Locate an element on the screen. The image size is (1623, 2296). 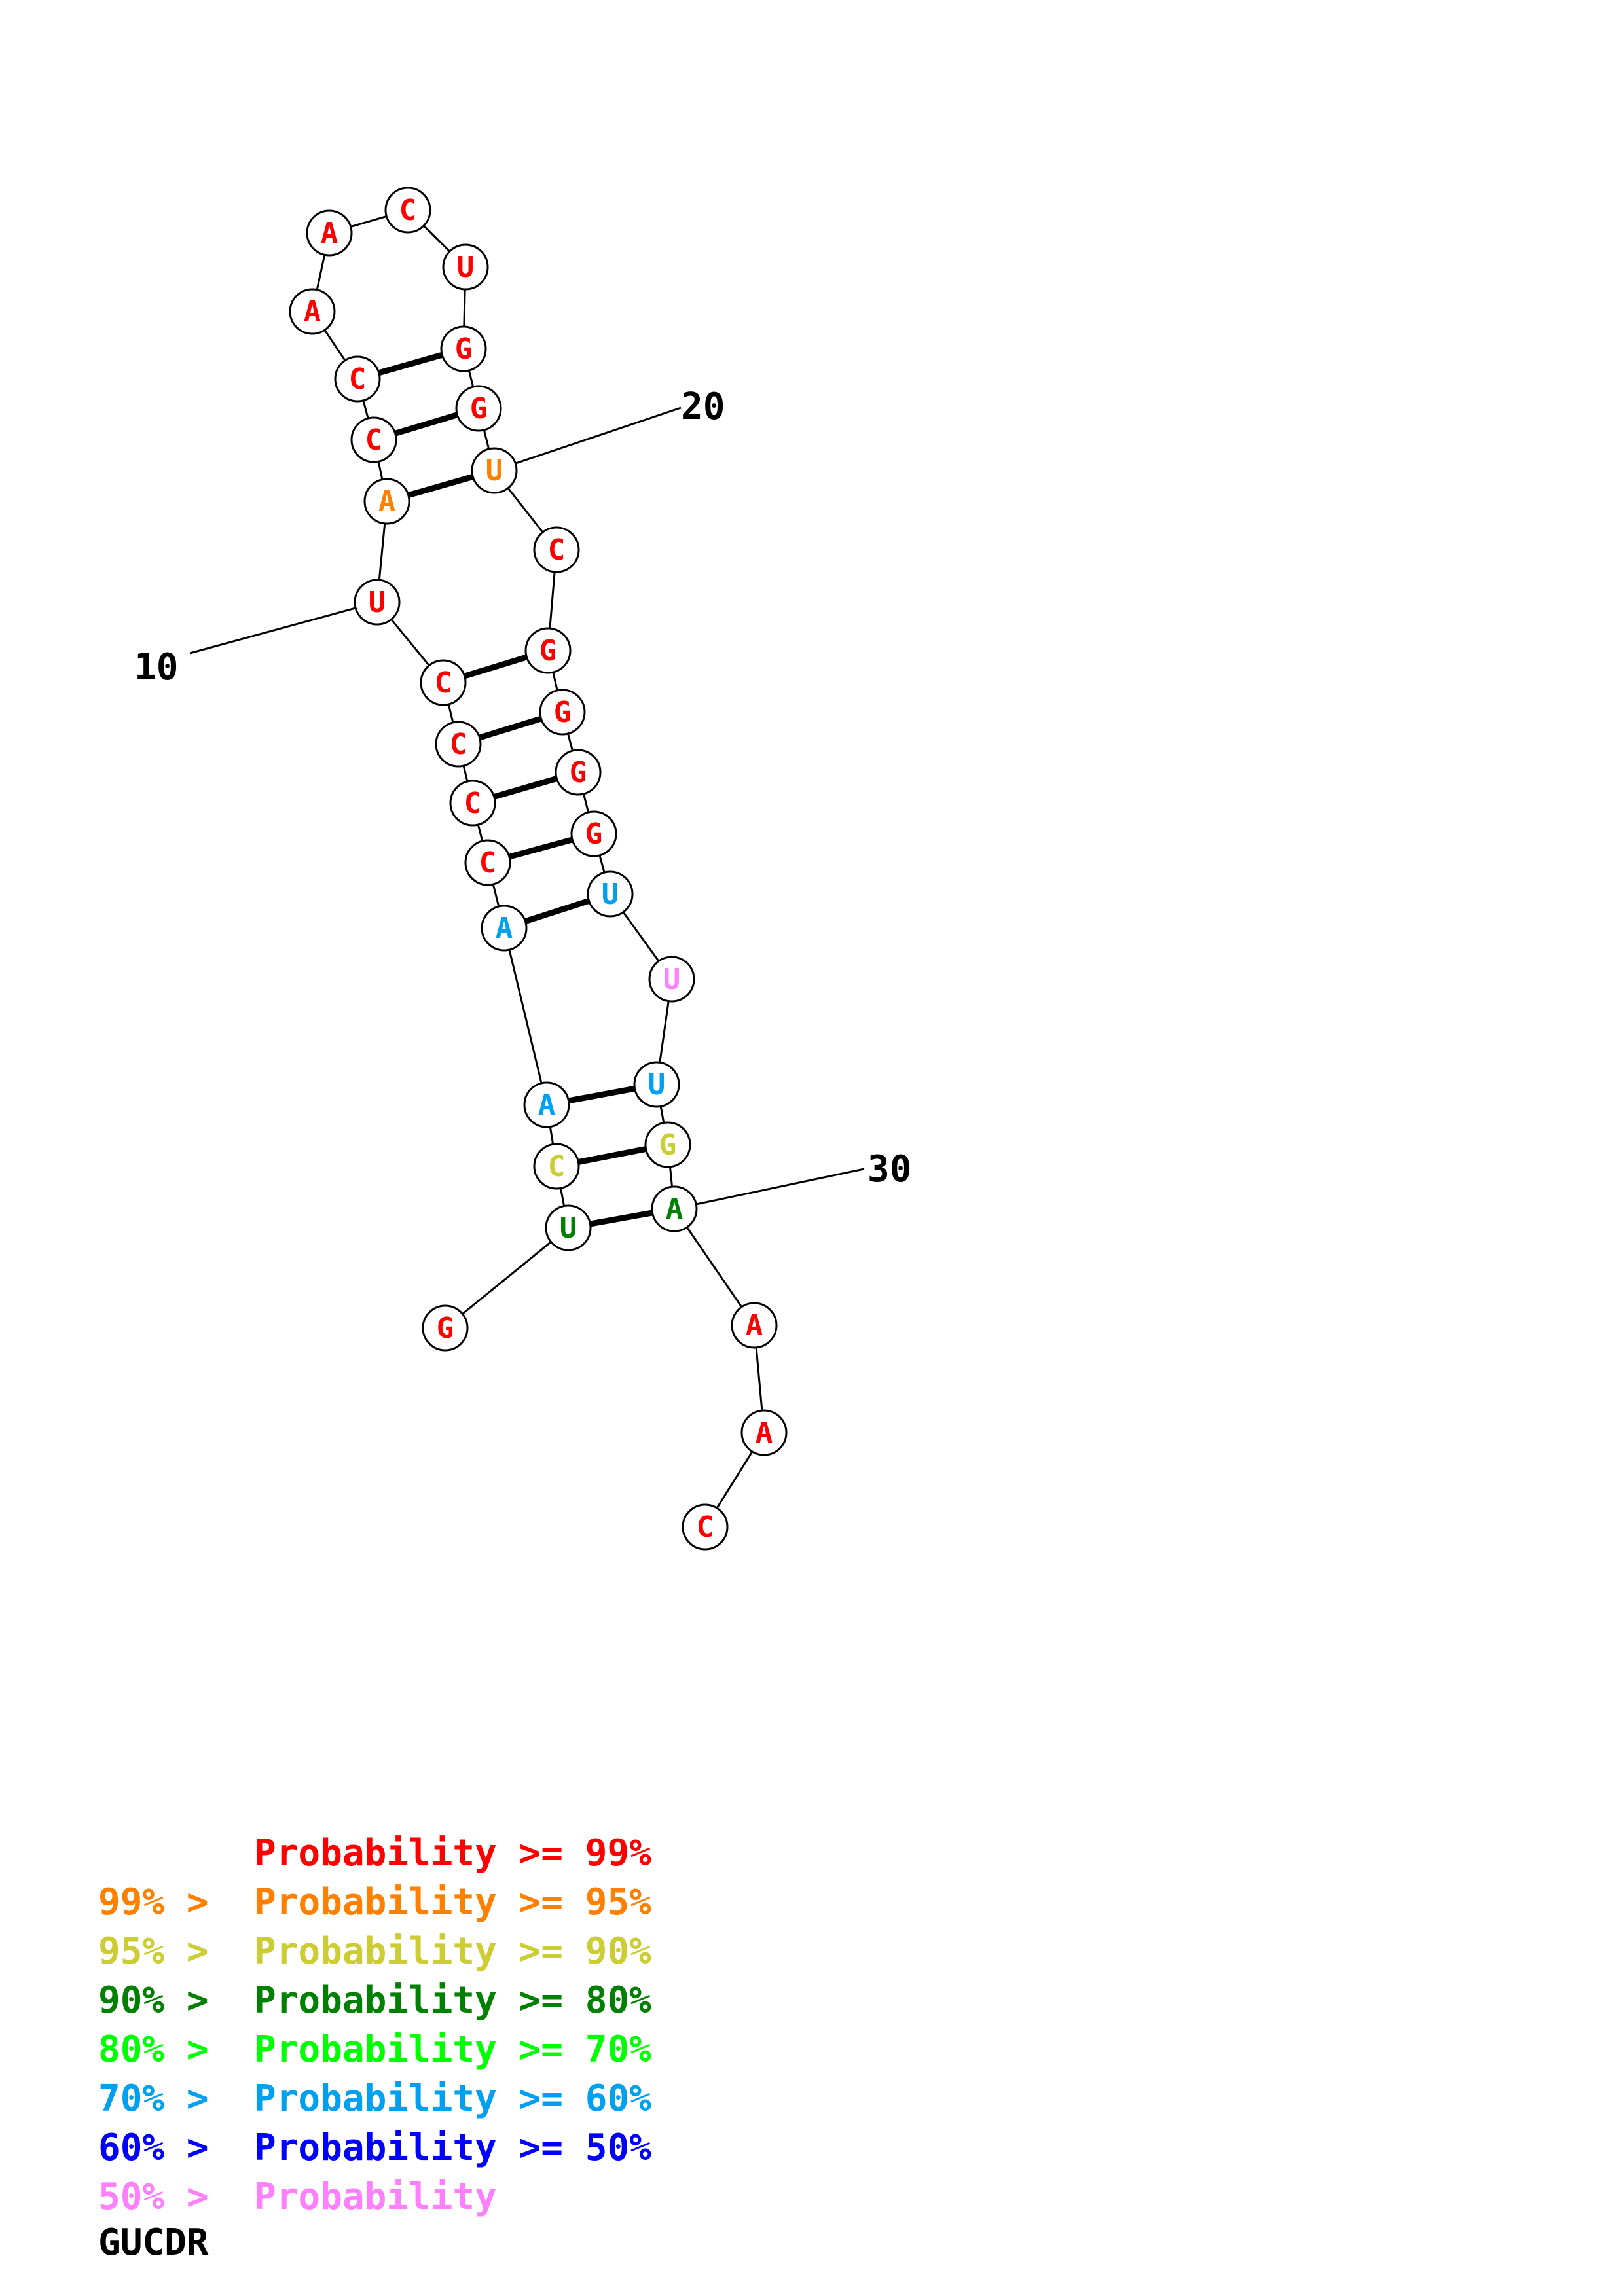
nucleotide-14: A is located at coordinates (312, 311).